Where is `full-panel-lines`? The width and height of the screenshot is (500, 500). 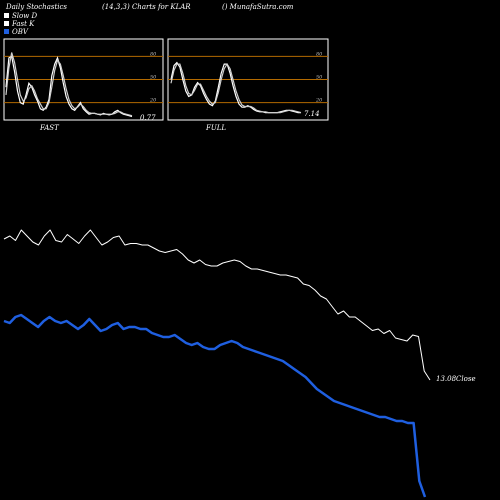
full-panel-lines is located at coordinates (236, 87).